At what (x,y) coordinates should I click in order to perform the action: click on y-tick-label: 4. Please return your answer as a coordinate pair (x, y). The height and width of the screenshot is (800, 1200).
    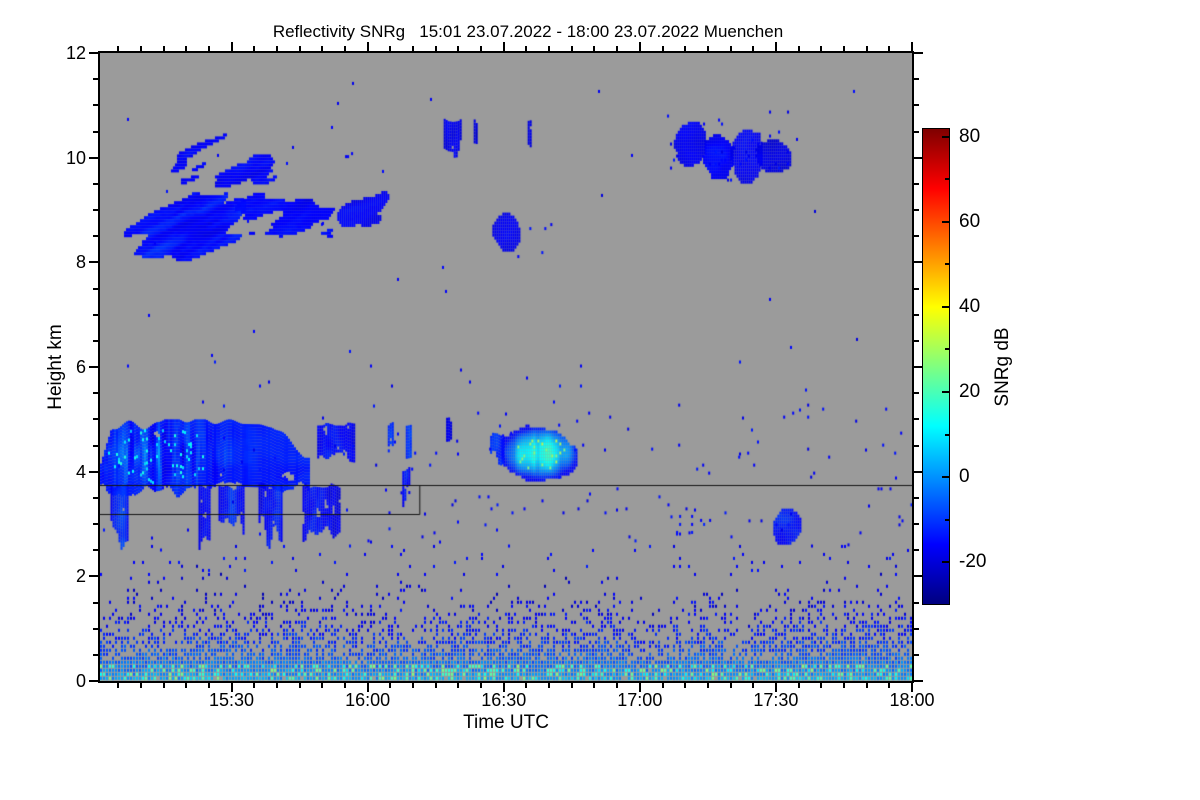
    Looking at the image, I should click on (80, 471).